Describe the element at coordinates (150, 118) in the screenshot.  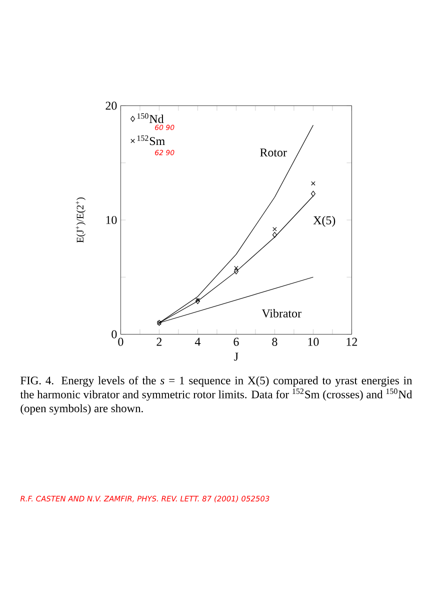
I see `legend-label: $^{150}$Nd` at that location.